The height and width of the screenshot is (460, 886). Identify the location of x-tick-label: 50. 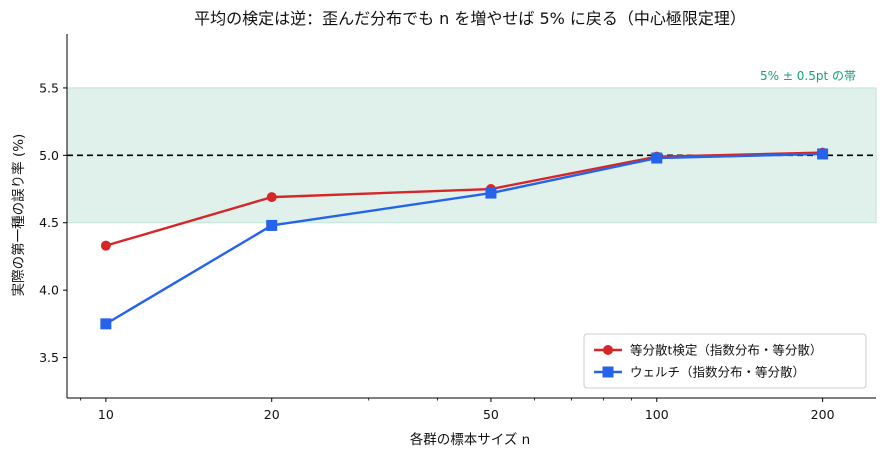
(491, 414).